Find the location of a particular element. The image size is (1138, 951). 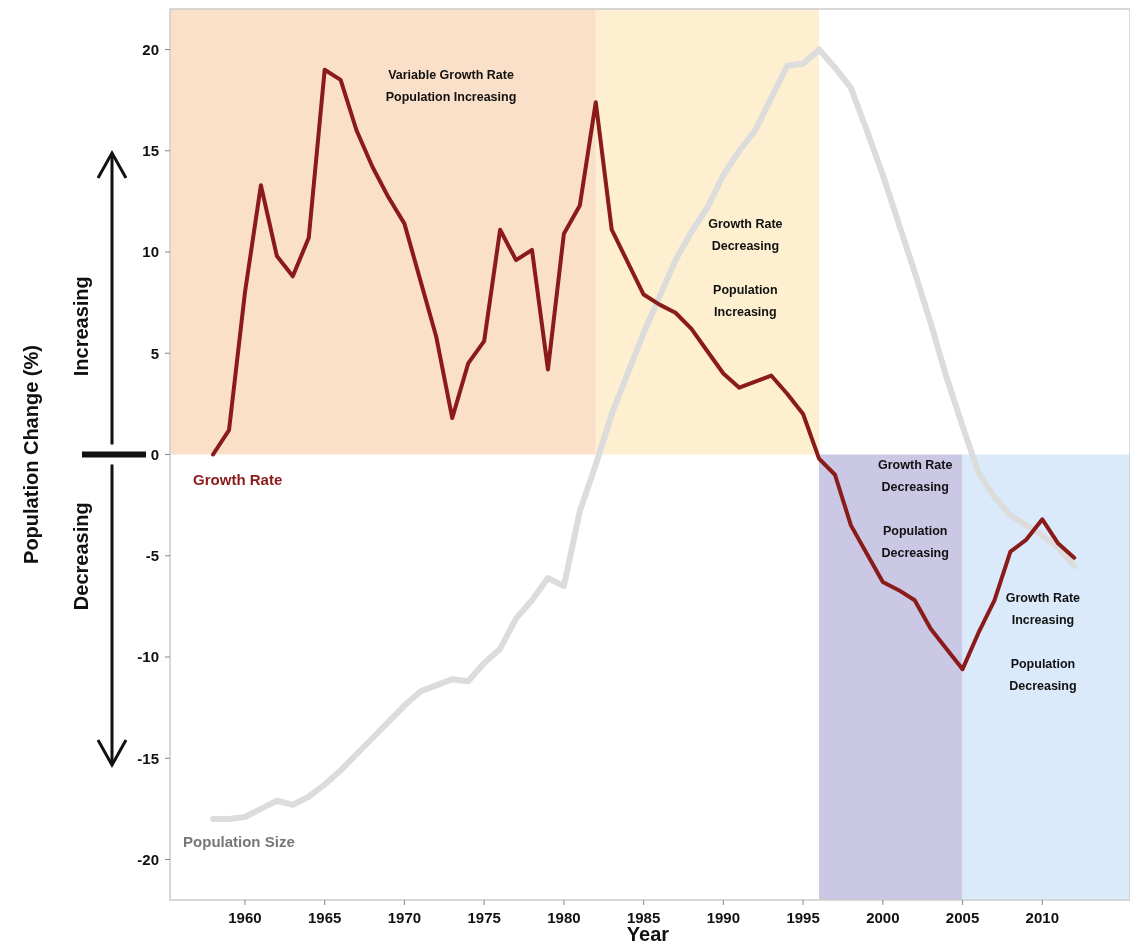

x-tick-label: 1995 is located at coordinates (803, 917).